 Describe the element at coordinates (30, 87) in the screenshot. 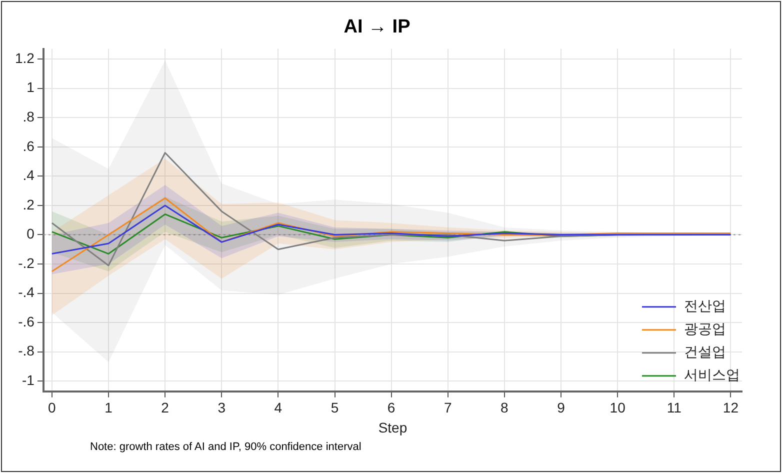

I see `y-tick-label: 1` at that location.